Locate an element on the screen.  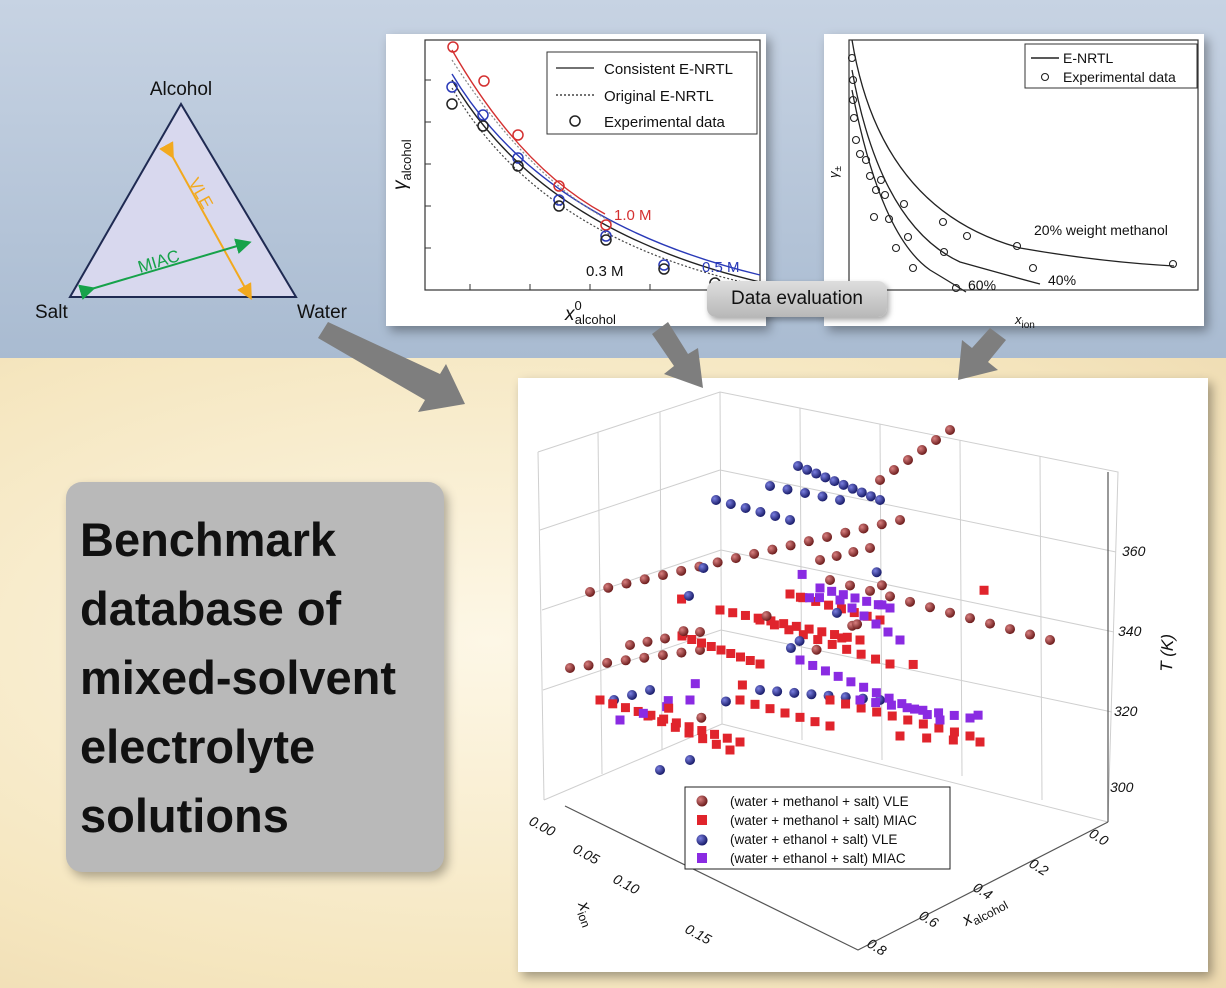
y-tick-015: 0.15 is located at coordinates (699, 934).